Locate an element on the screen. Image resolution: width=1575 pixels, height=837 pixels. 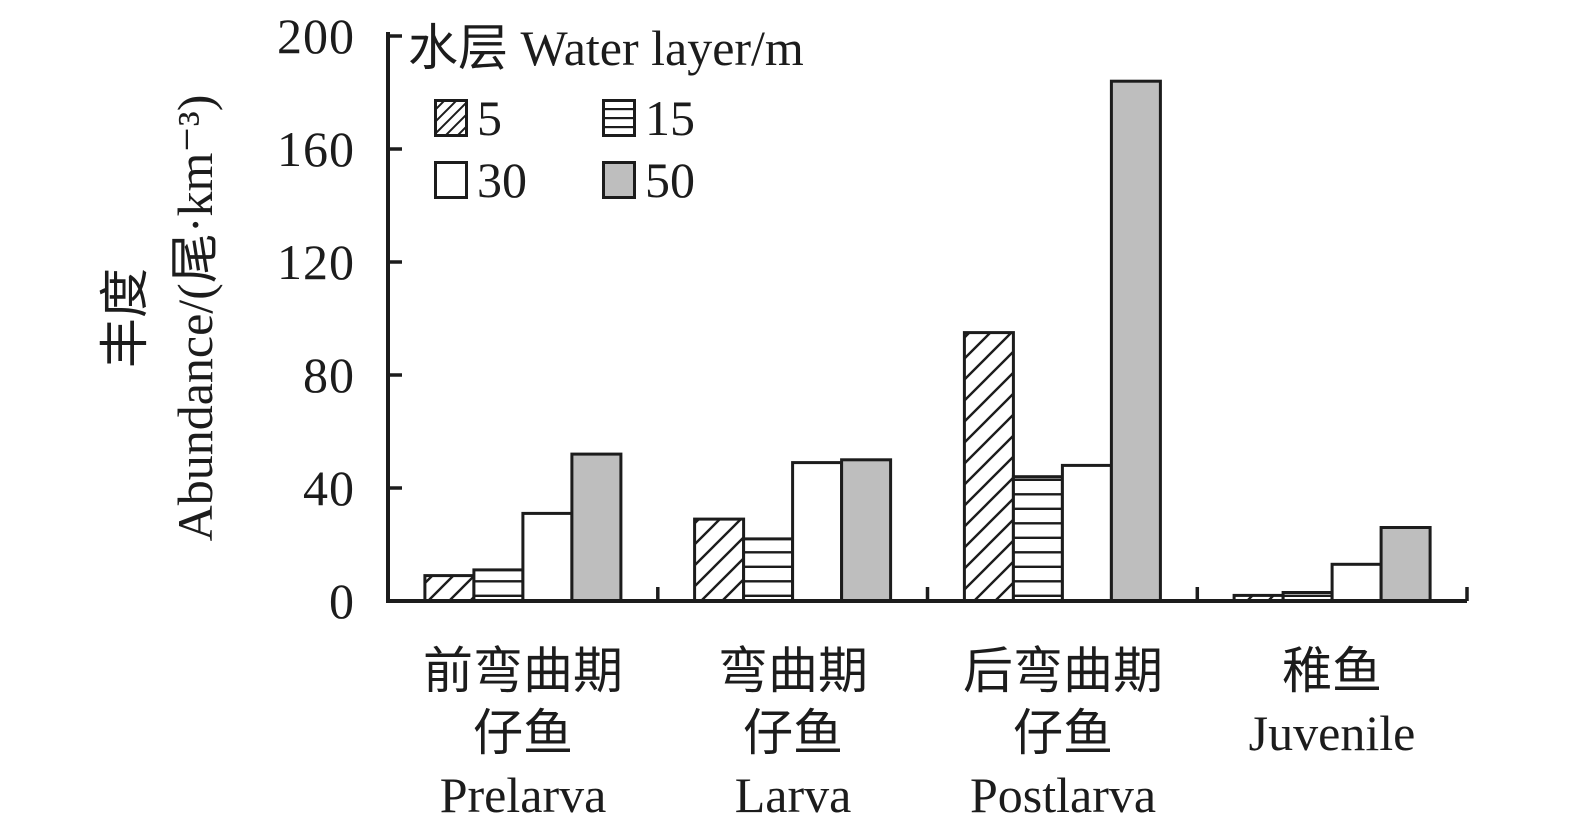
x-category-juvenile: 稚鱼 Juvenile is located at coordinates (1332, 702).